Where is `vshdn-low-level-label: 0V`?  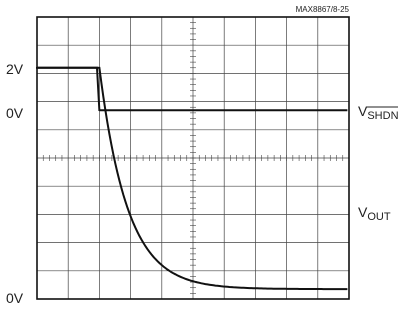 vshdn-low-level-label: 0V is located at coordinates (15, 113).